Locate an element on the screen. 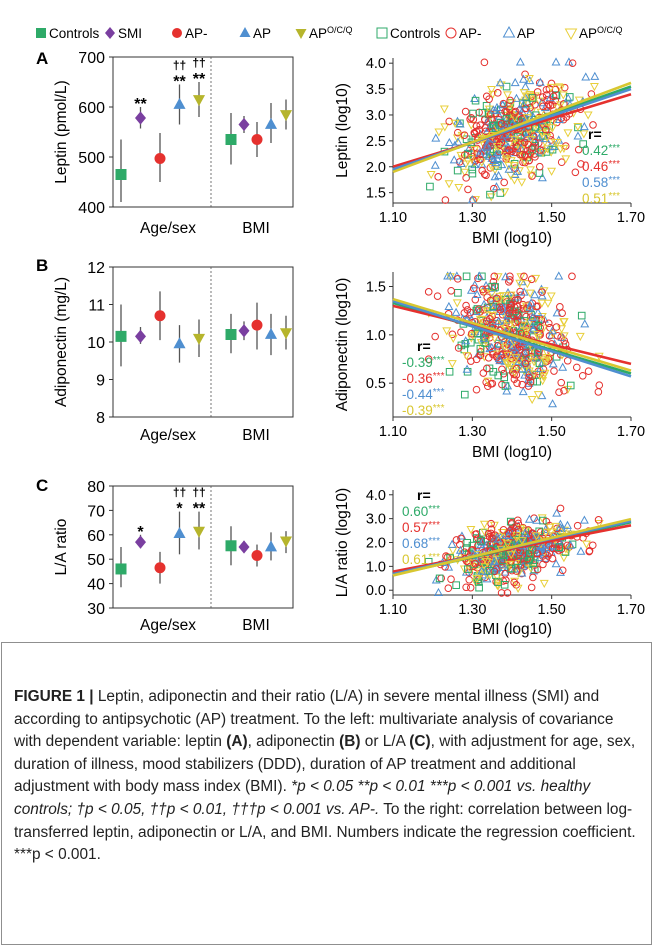  x-tick-label: 1.10 is located at coordinates (393, 218).